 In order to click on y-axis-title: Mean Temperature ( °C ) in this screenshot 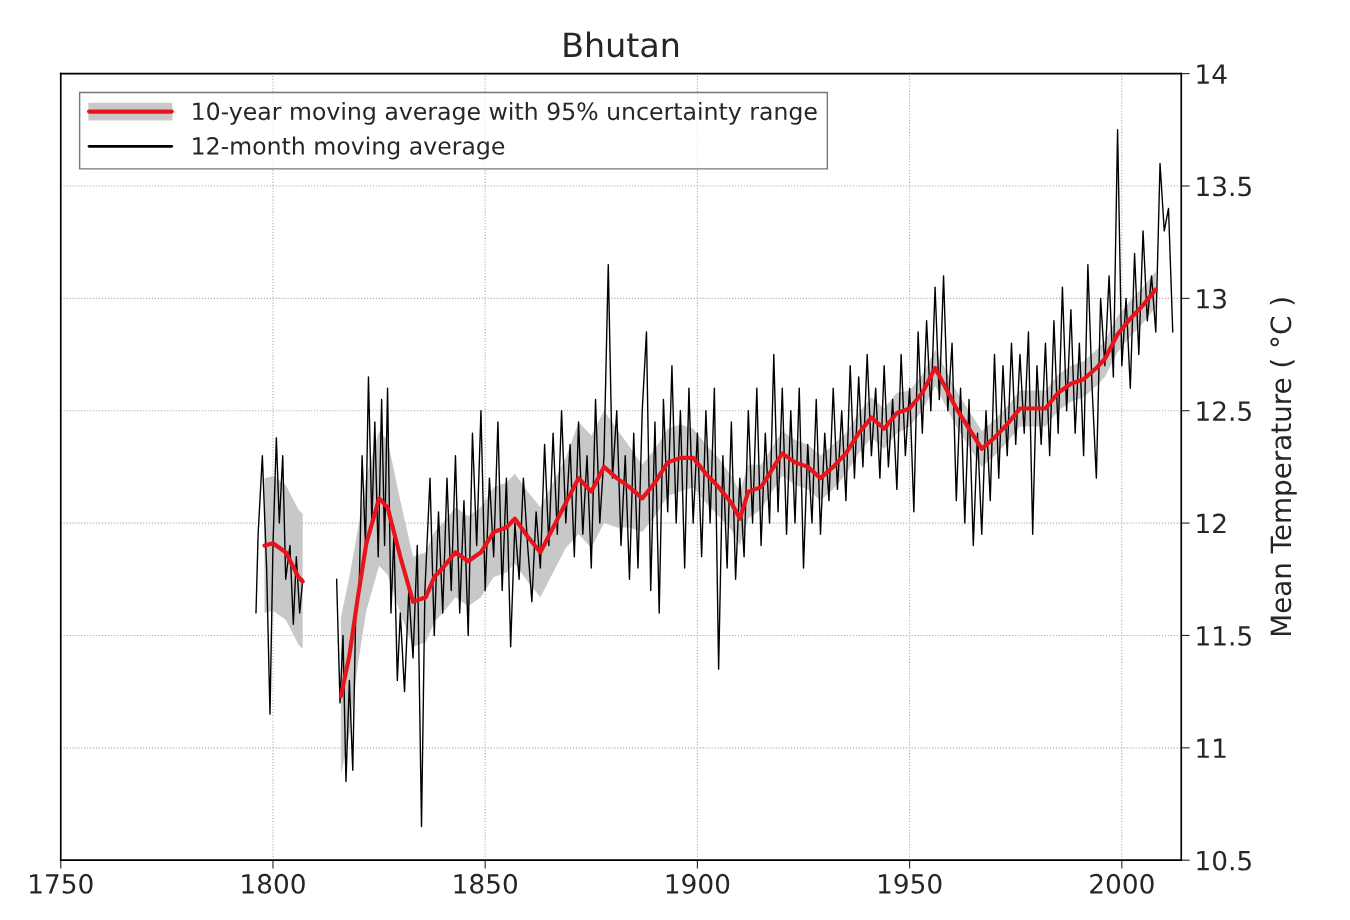, I will do `click(1283, 467)`.